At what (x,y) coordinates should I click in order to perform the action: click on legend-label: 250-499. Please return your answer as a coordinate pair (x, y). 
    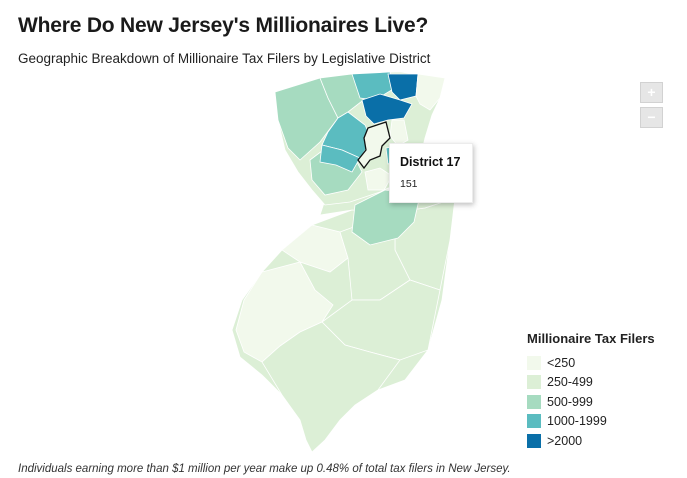
    Looking at the image, I should click on (570, 382).